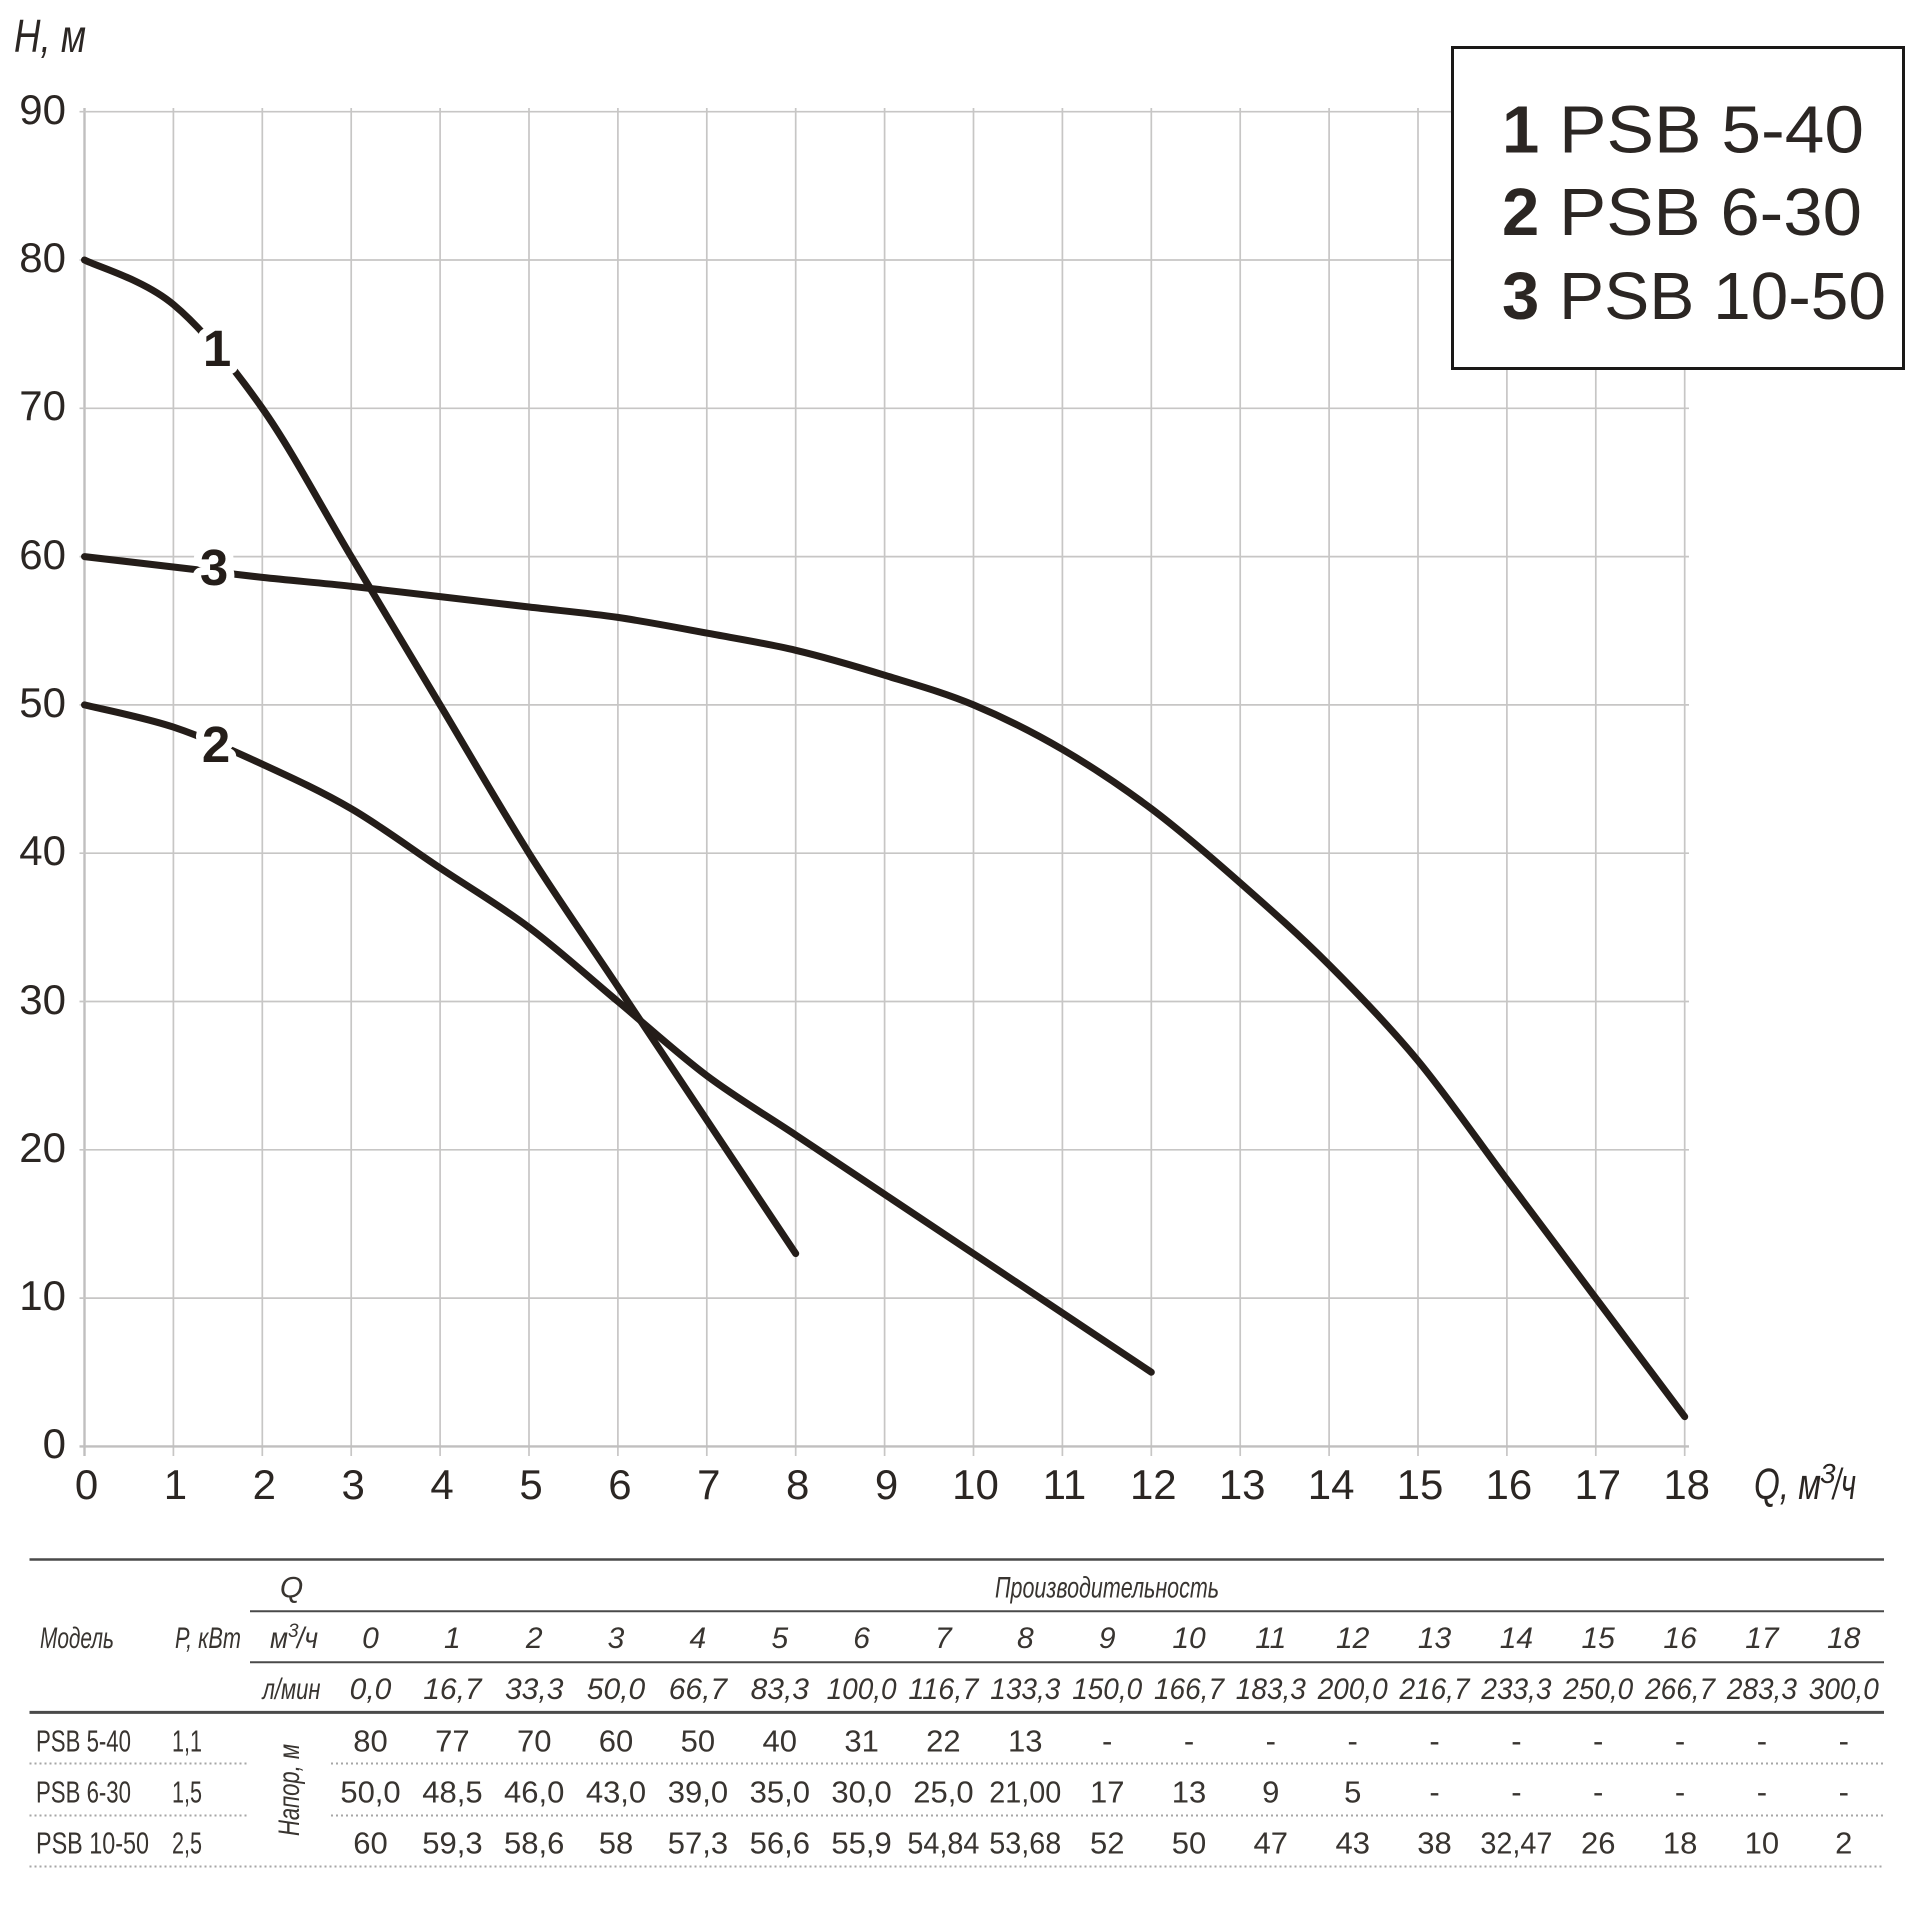 This screenshot has height=1909, width=1920. What do you see at coordinates (943, 1741) in the screenshot?
I see `svg-text: 22` at bounding box center [943, 1741].